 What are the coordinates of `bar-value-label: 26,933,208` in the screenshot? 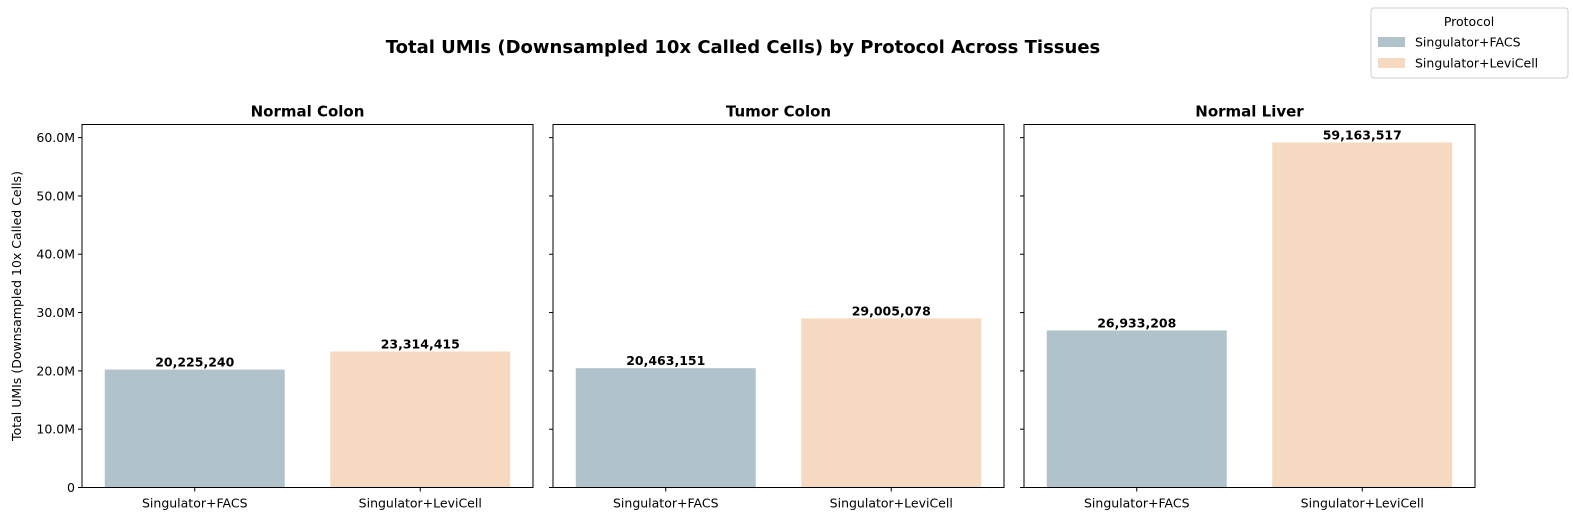 It's located at (1136, 322).